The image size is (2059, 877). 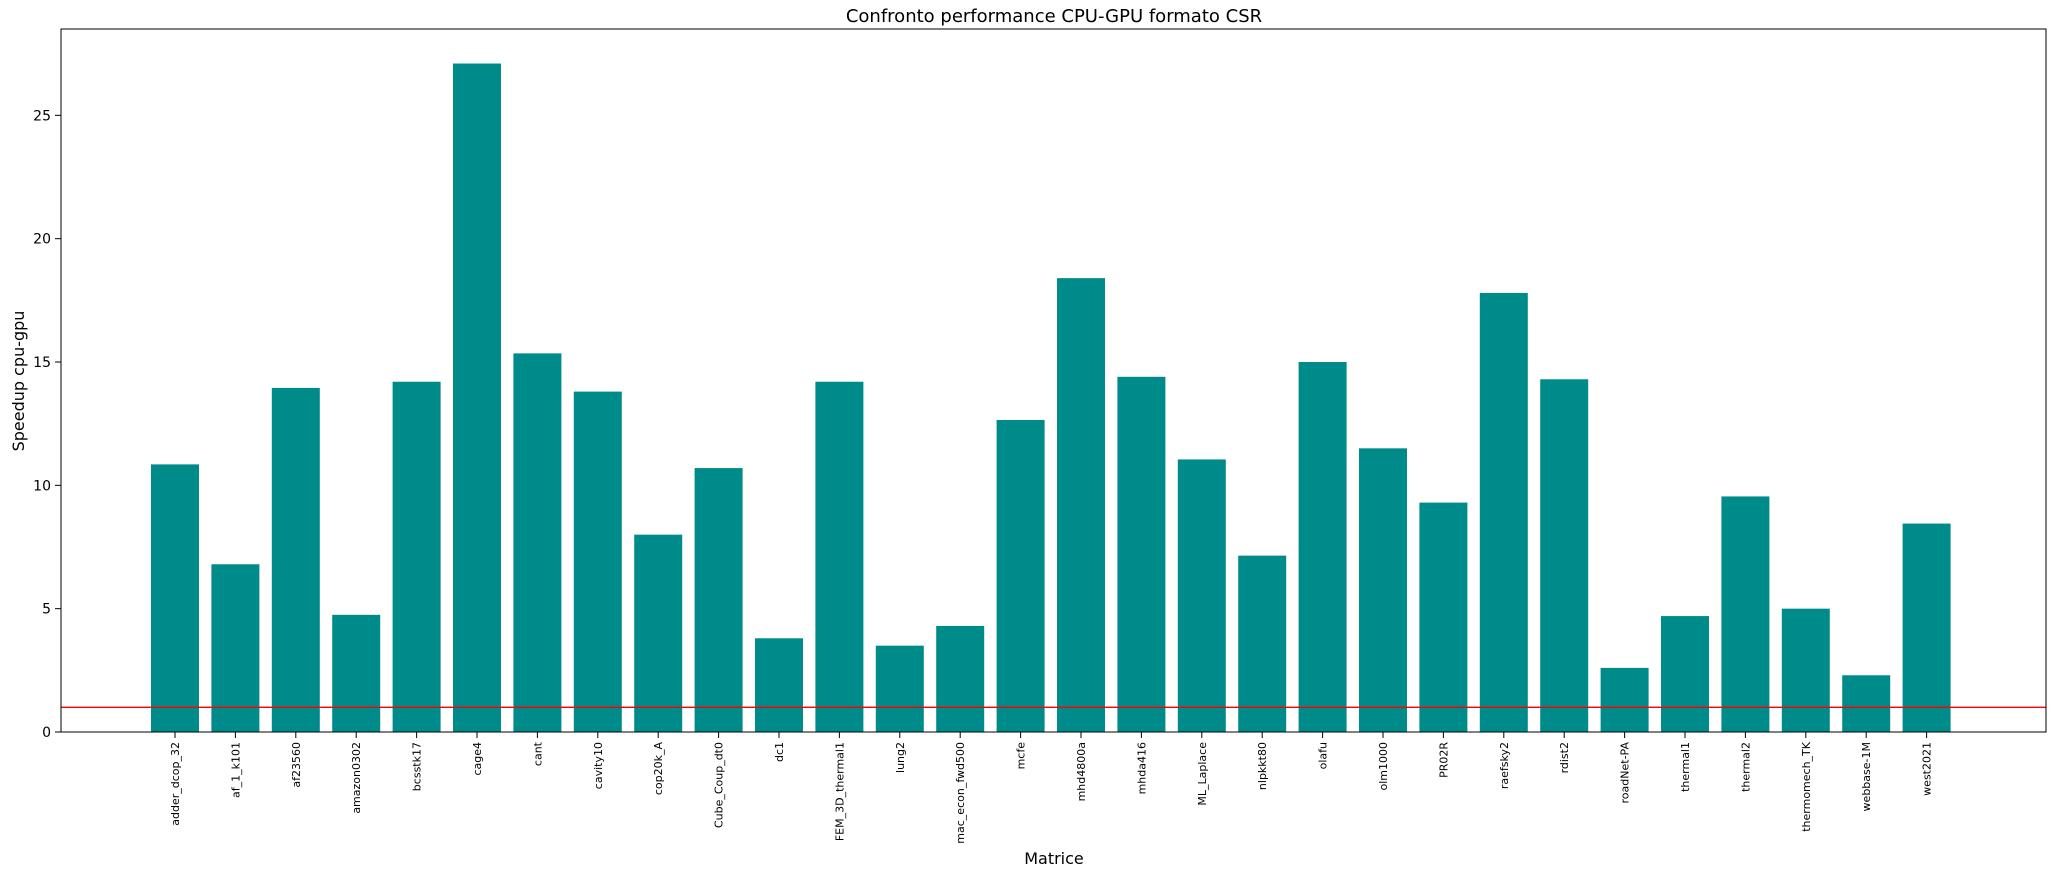 What do you see at coordinates (1927, 769) in the screenshot?
I see `x-tick-label: west2021` at bounding box center [1927, 769].